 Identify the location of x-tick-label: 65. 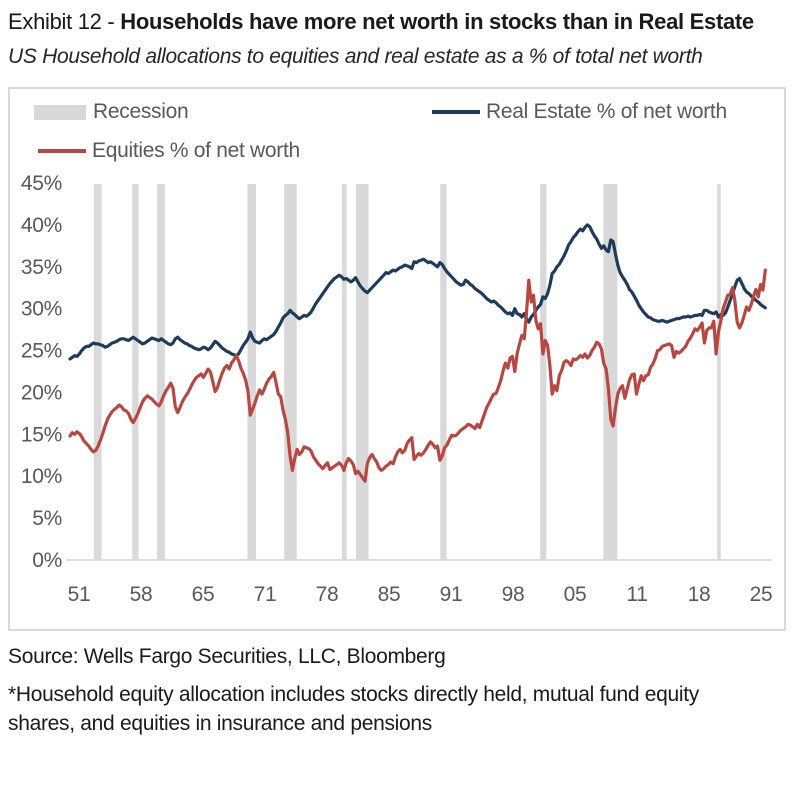
(203, 594).